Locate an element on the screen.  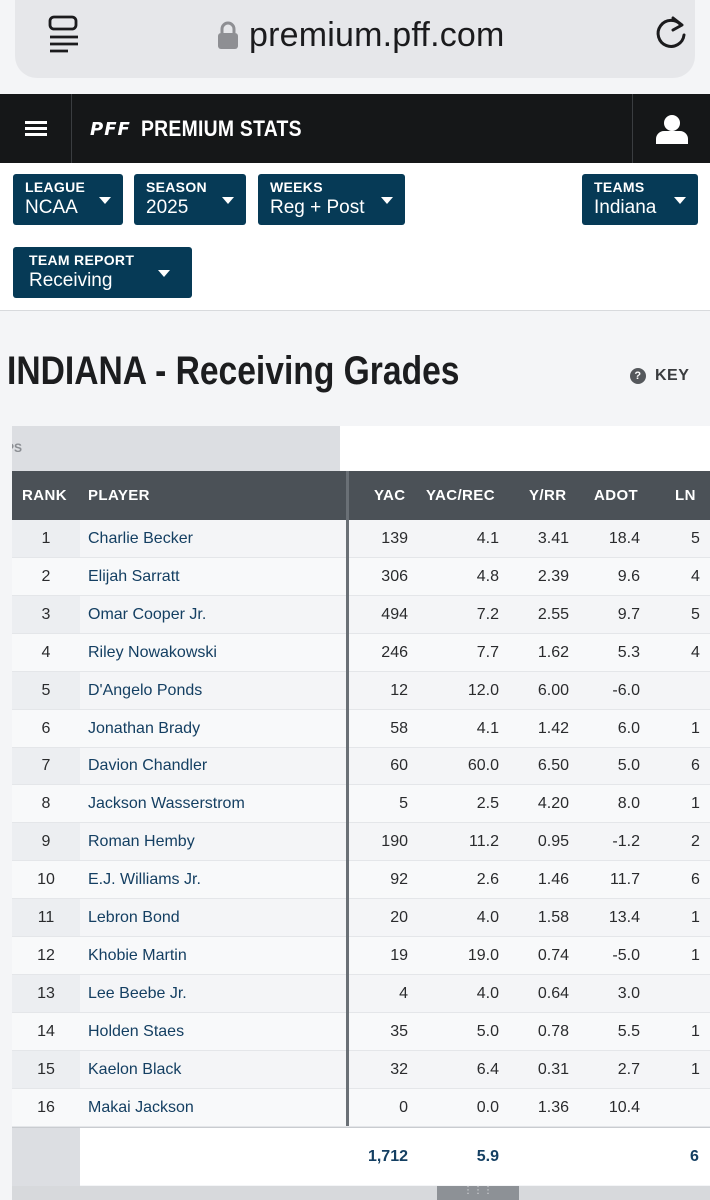
cell-yac: 20 is located at coordinates (399, 917).